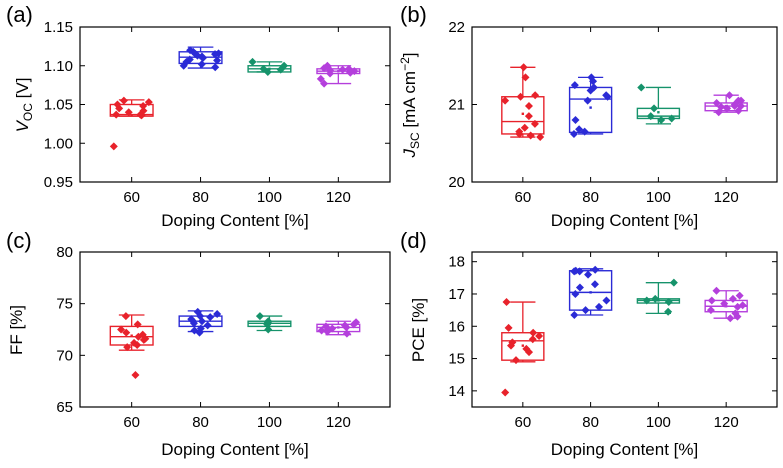 The height and width of the screenshot is (468, 783). I want to click on x-tick-label: 80, so click(590, 197).